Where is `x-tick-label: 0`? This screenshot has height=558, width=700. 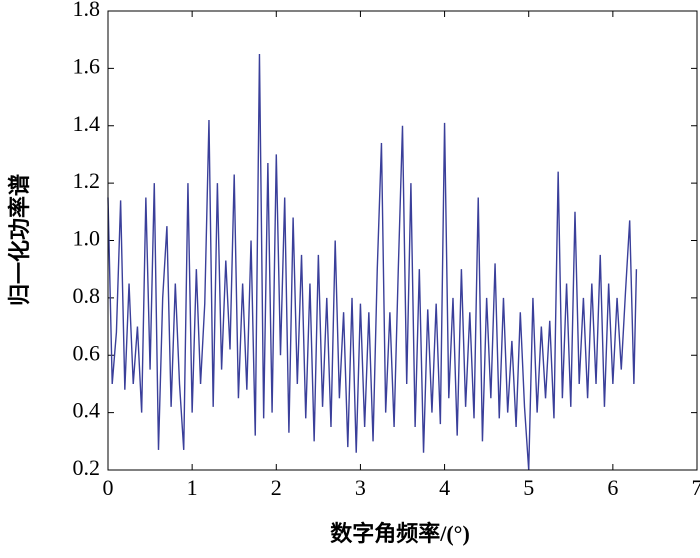
x-tick-label: 0 is located at coordinates (108, 487).